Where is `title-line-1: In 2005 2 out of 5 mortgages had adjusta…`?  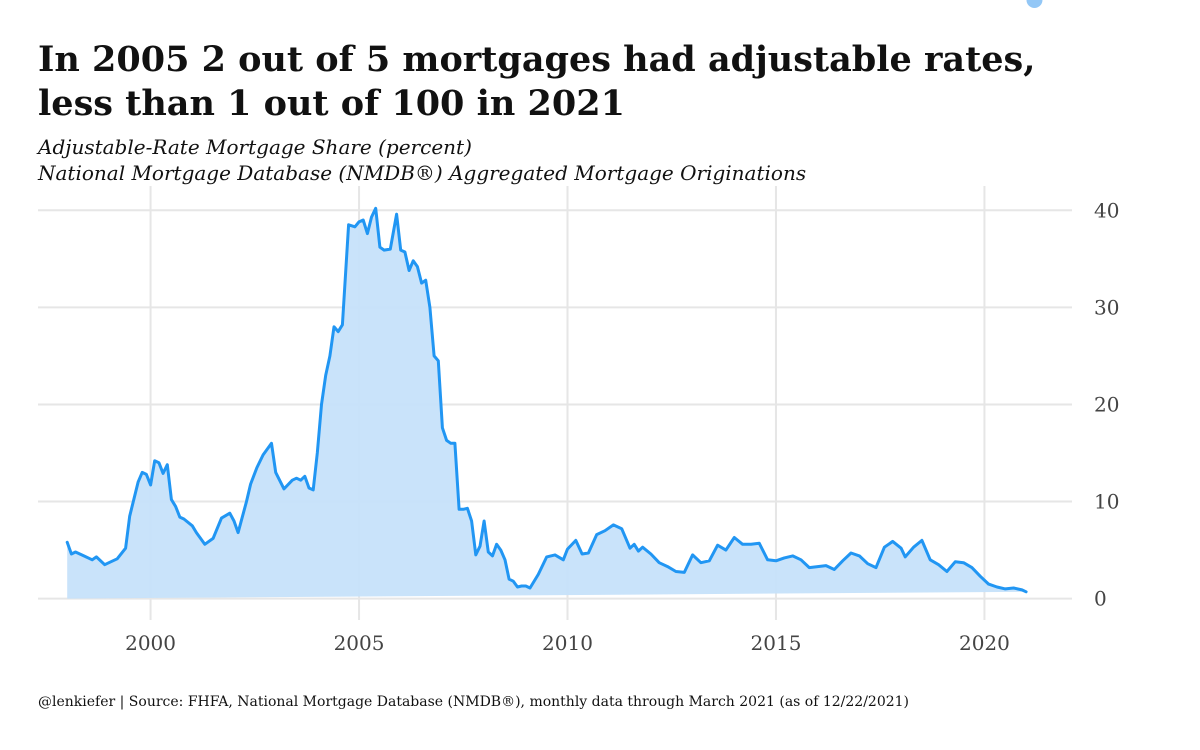
title-line-1: In 2005 2 out of 5 mortgages had adjusta… is located at coordinates (537, 59).